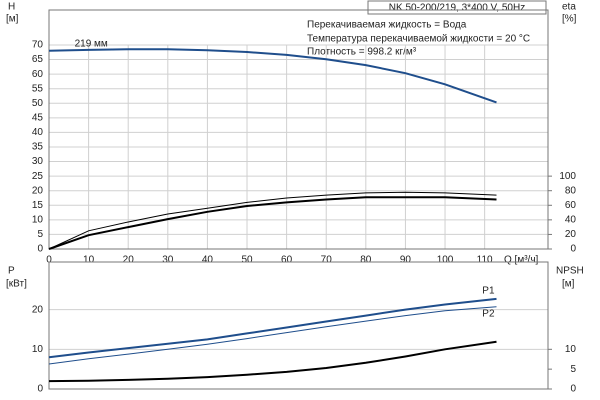 Image resolution: width=600 pixels, height=400 pixels. Describe the element at coordinates (38, 205) in the screenshot. I see `y-tick-label: 15` at that location.